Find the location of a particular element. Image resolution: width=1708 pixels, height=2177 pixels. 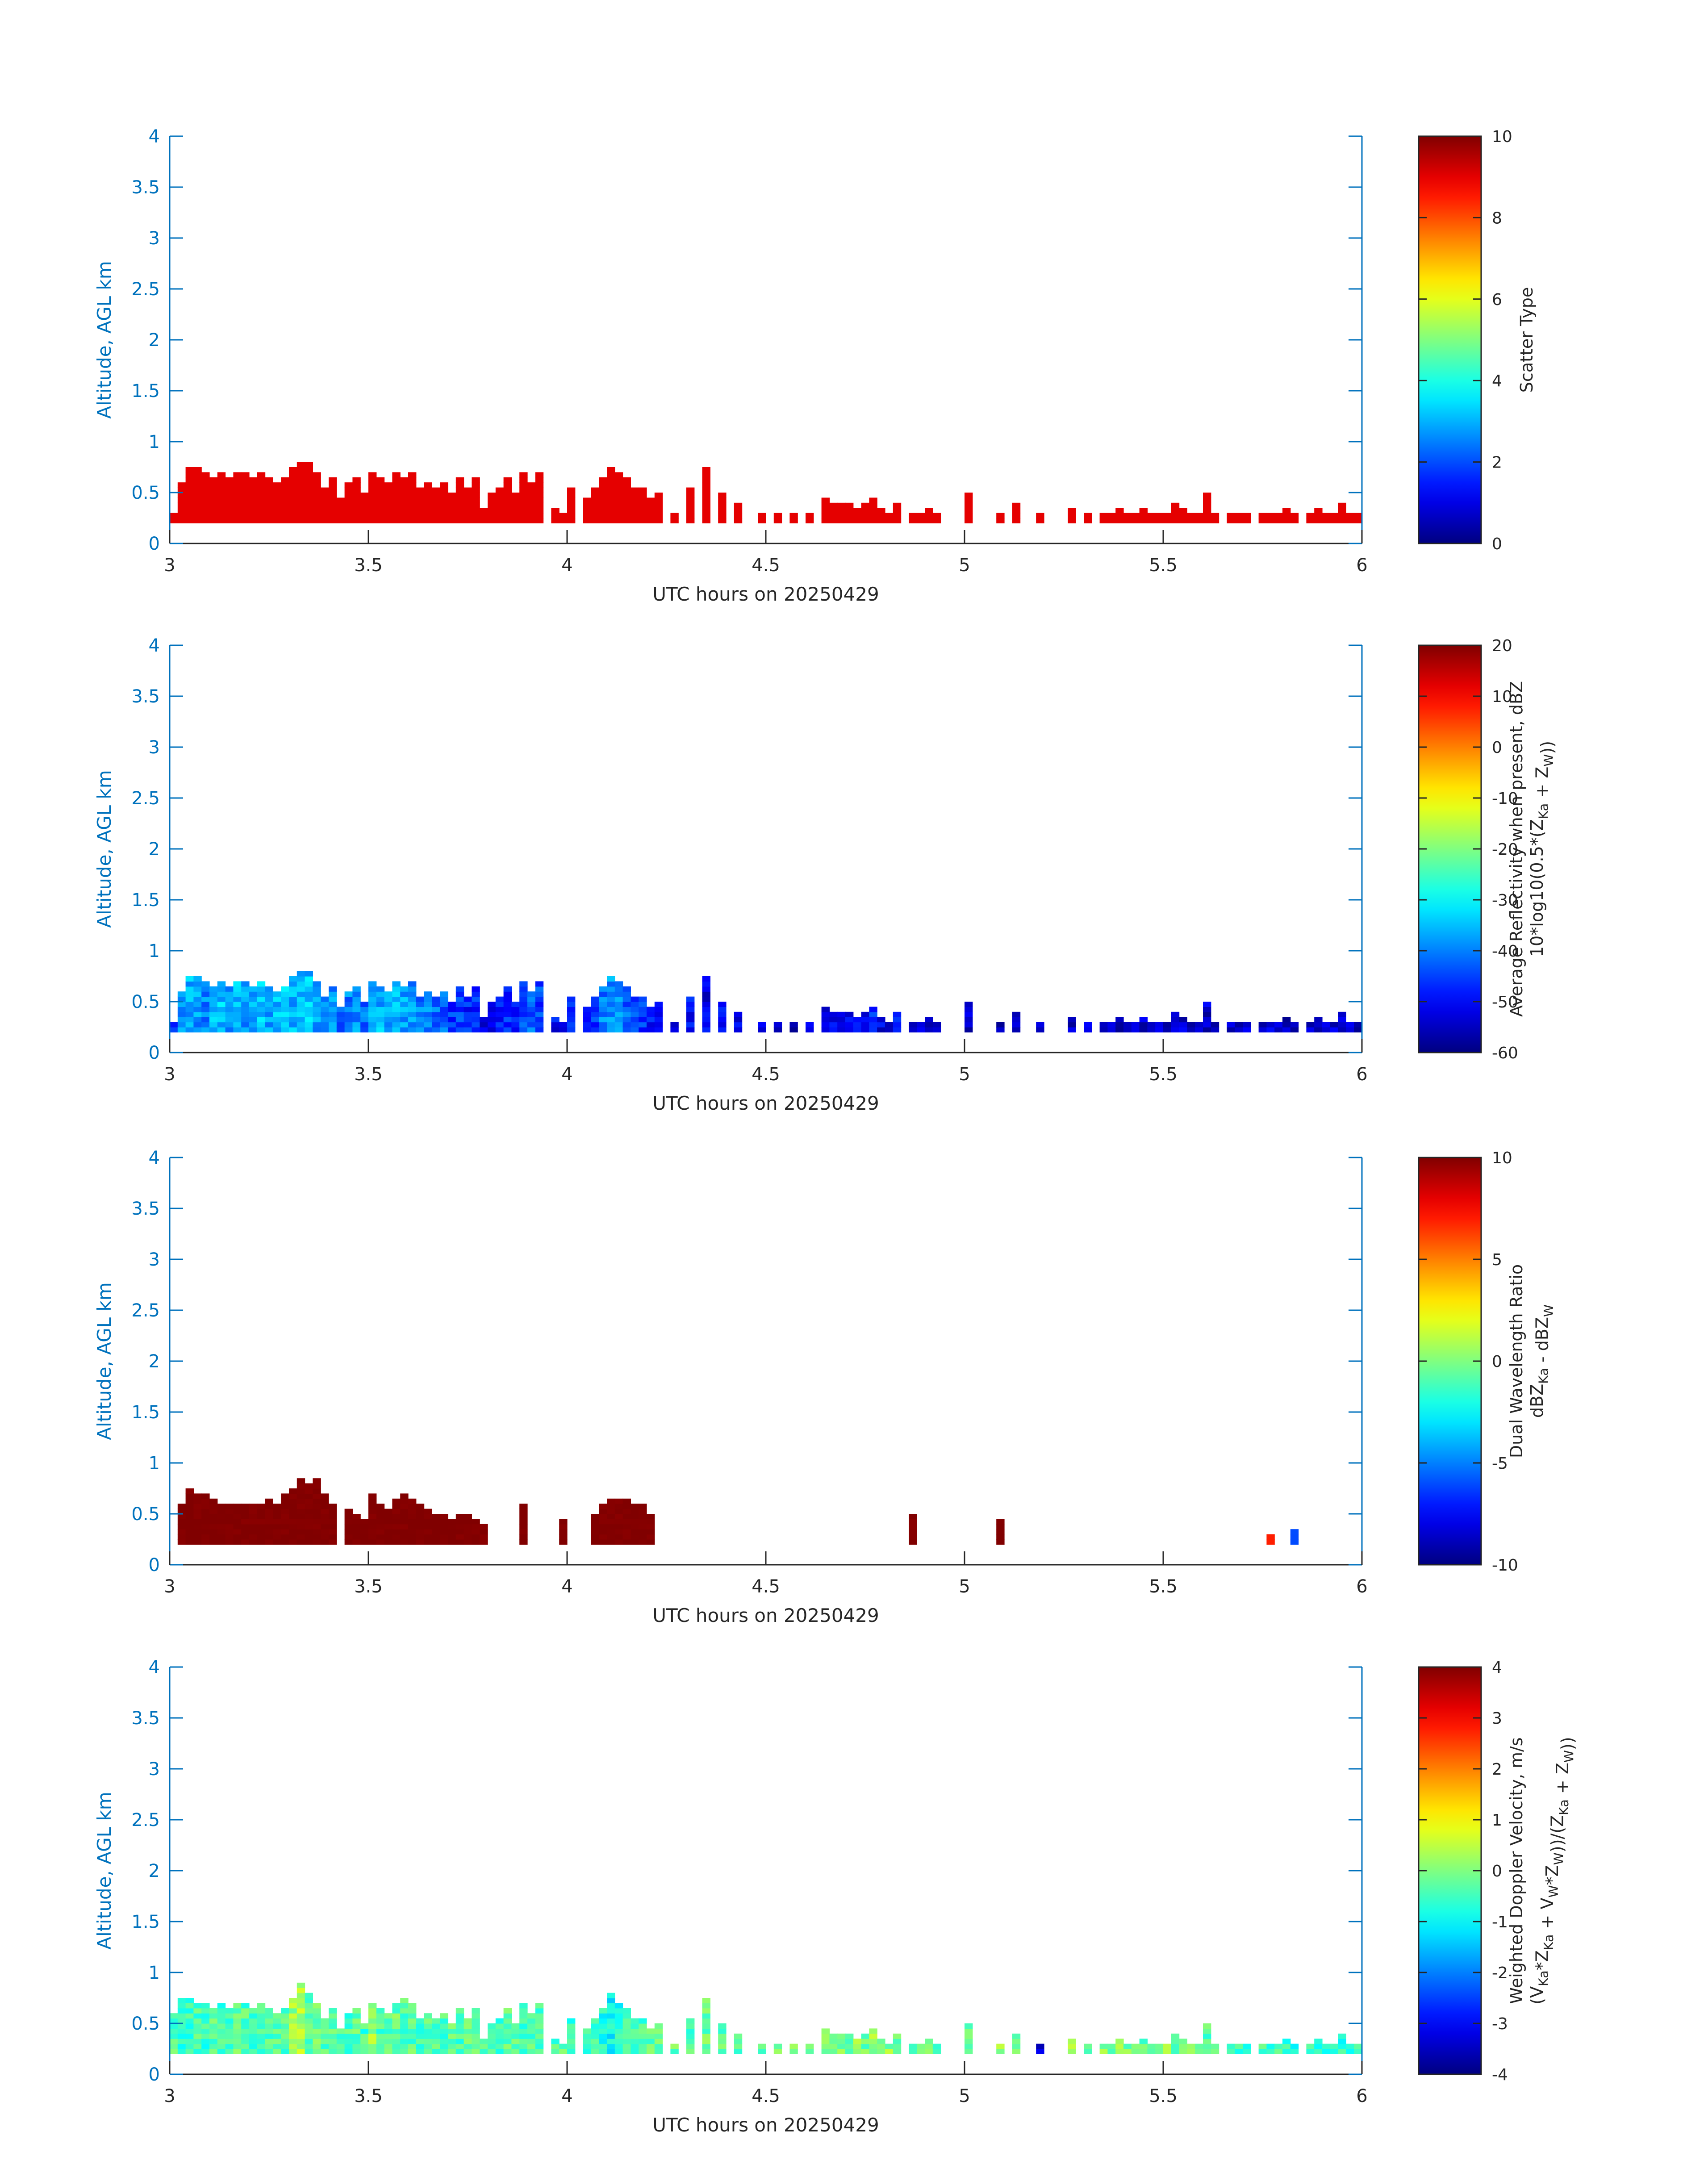

colorbar-gradient is located at coordinates (1450, 339).